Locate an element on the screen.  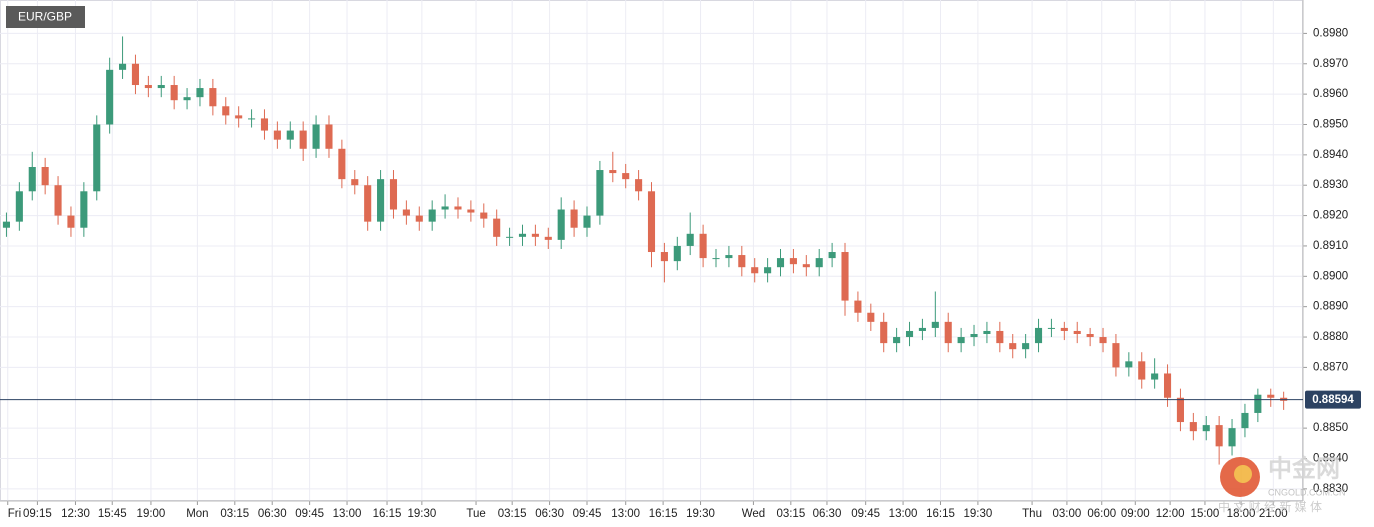
x-tick-label: 15:00 is located at coordinates (1205, 514).